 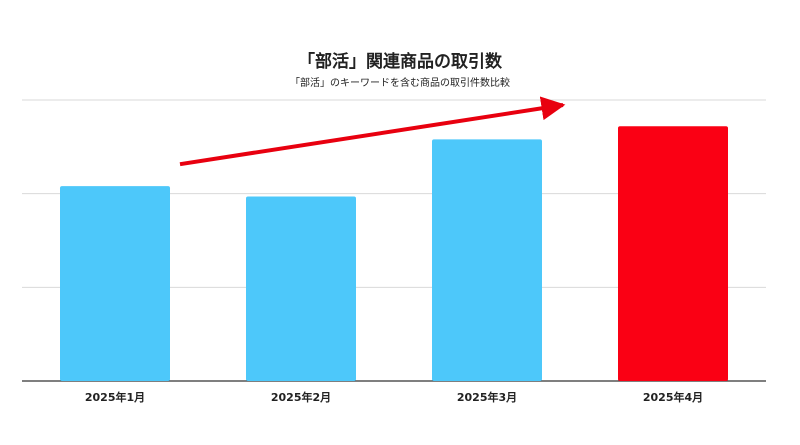 What do you see at coordinates (400, 83) in the screenshot?
I see `chart-subtitle: 「部活」のキーワードを含む商品の取引件数比較` at bounding box center [400, 83].